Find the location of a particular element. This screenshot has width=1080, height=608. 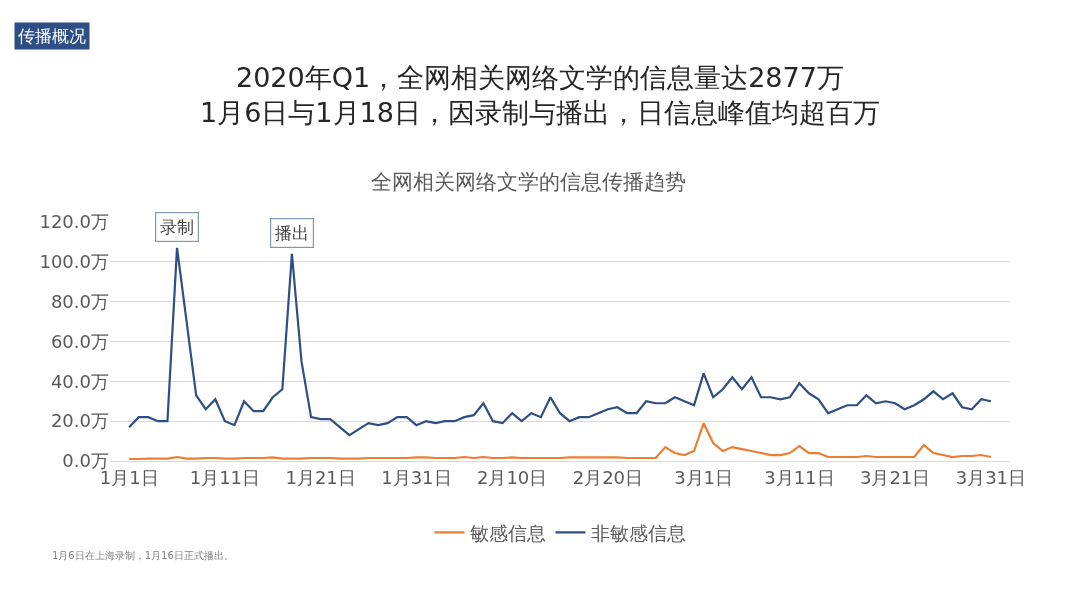

annotation: 录制 is located at coordinates (177, 227).